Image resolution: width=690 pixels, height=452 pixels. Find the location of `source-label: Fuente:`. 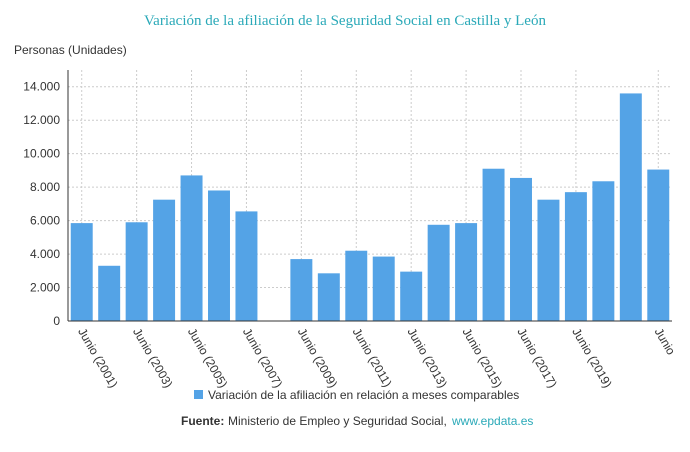

source-label: Fuente: is located at coordinates (202, 421).